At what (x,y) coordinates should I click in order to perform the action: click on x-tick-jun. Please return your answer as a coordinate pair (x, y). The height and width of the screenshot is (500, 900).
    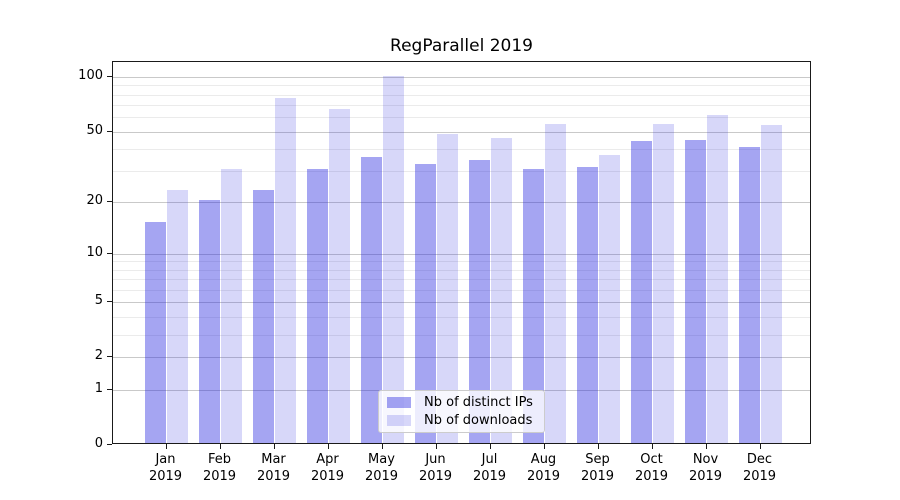
    Looking at the image, I should click on (436, 446).